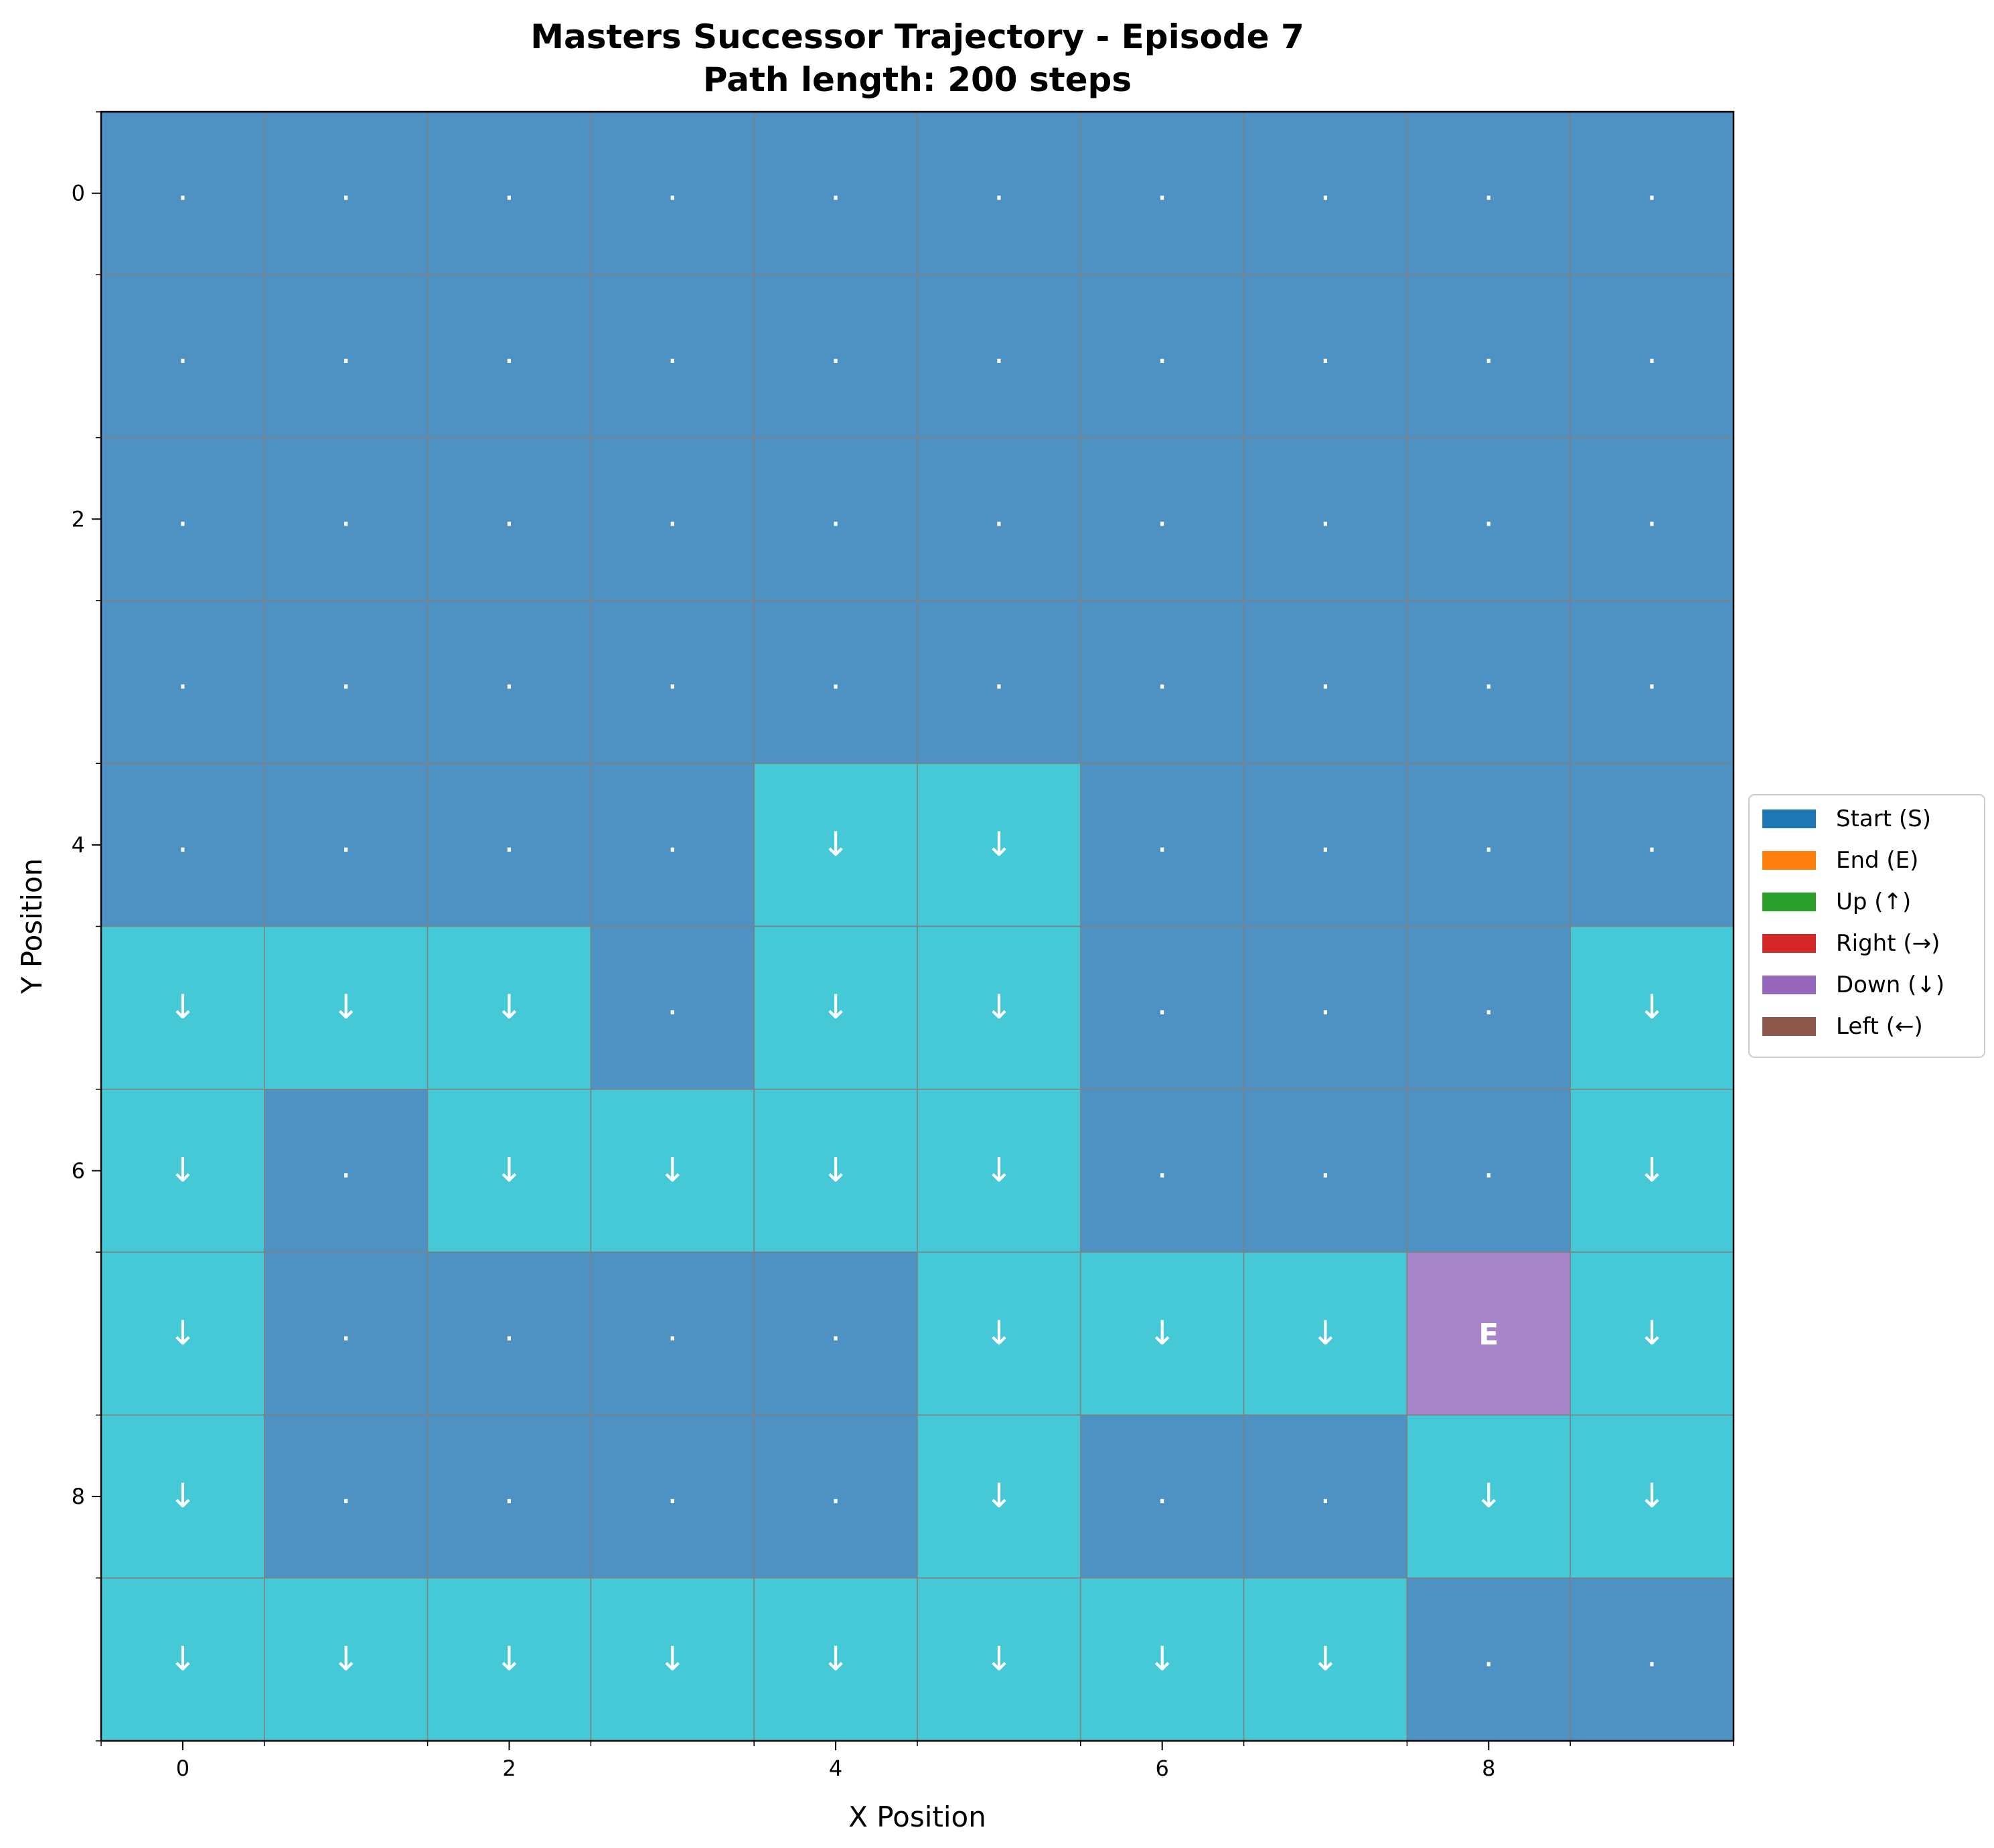 This screenshot has height=1848, width=1994. Describe the element at coordinates (78, 519) in the screenshot. I see `y-tick-label: 2` at that location.